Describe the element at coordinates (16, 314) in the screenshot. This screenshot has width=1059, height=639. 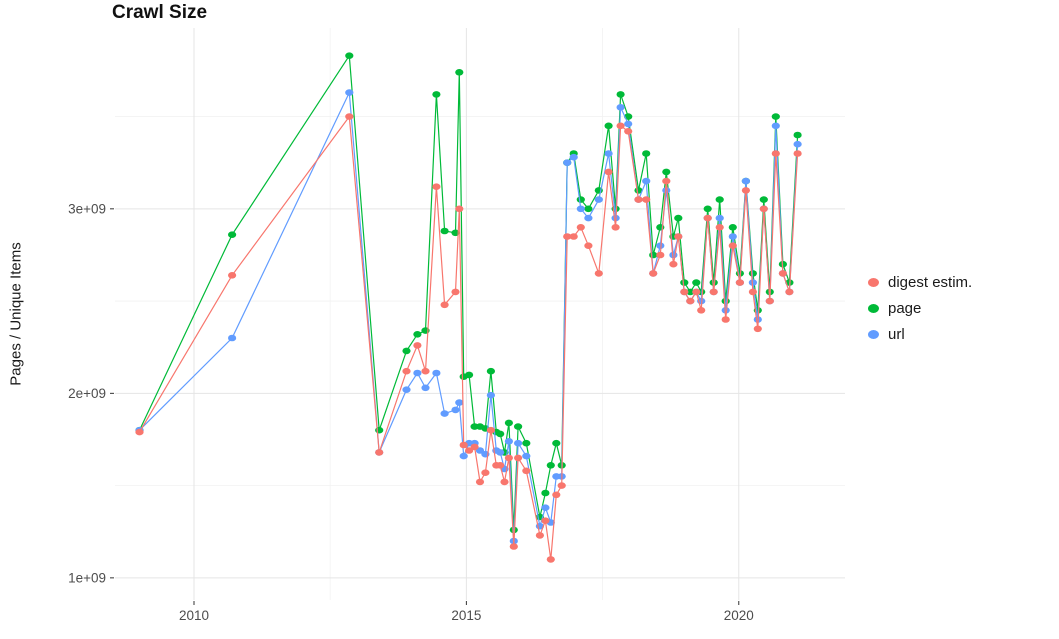
I see `y-axis-label: Pages / Unique Items` at that location.